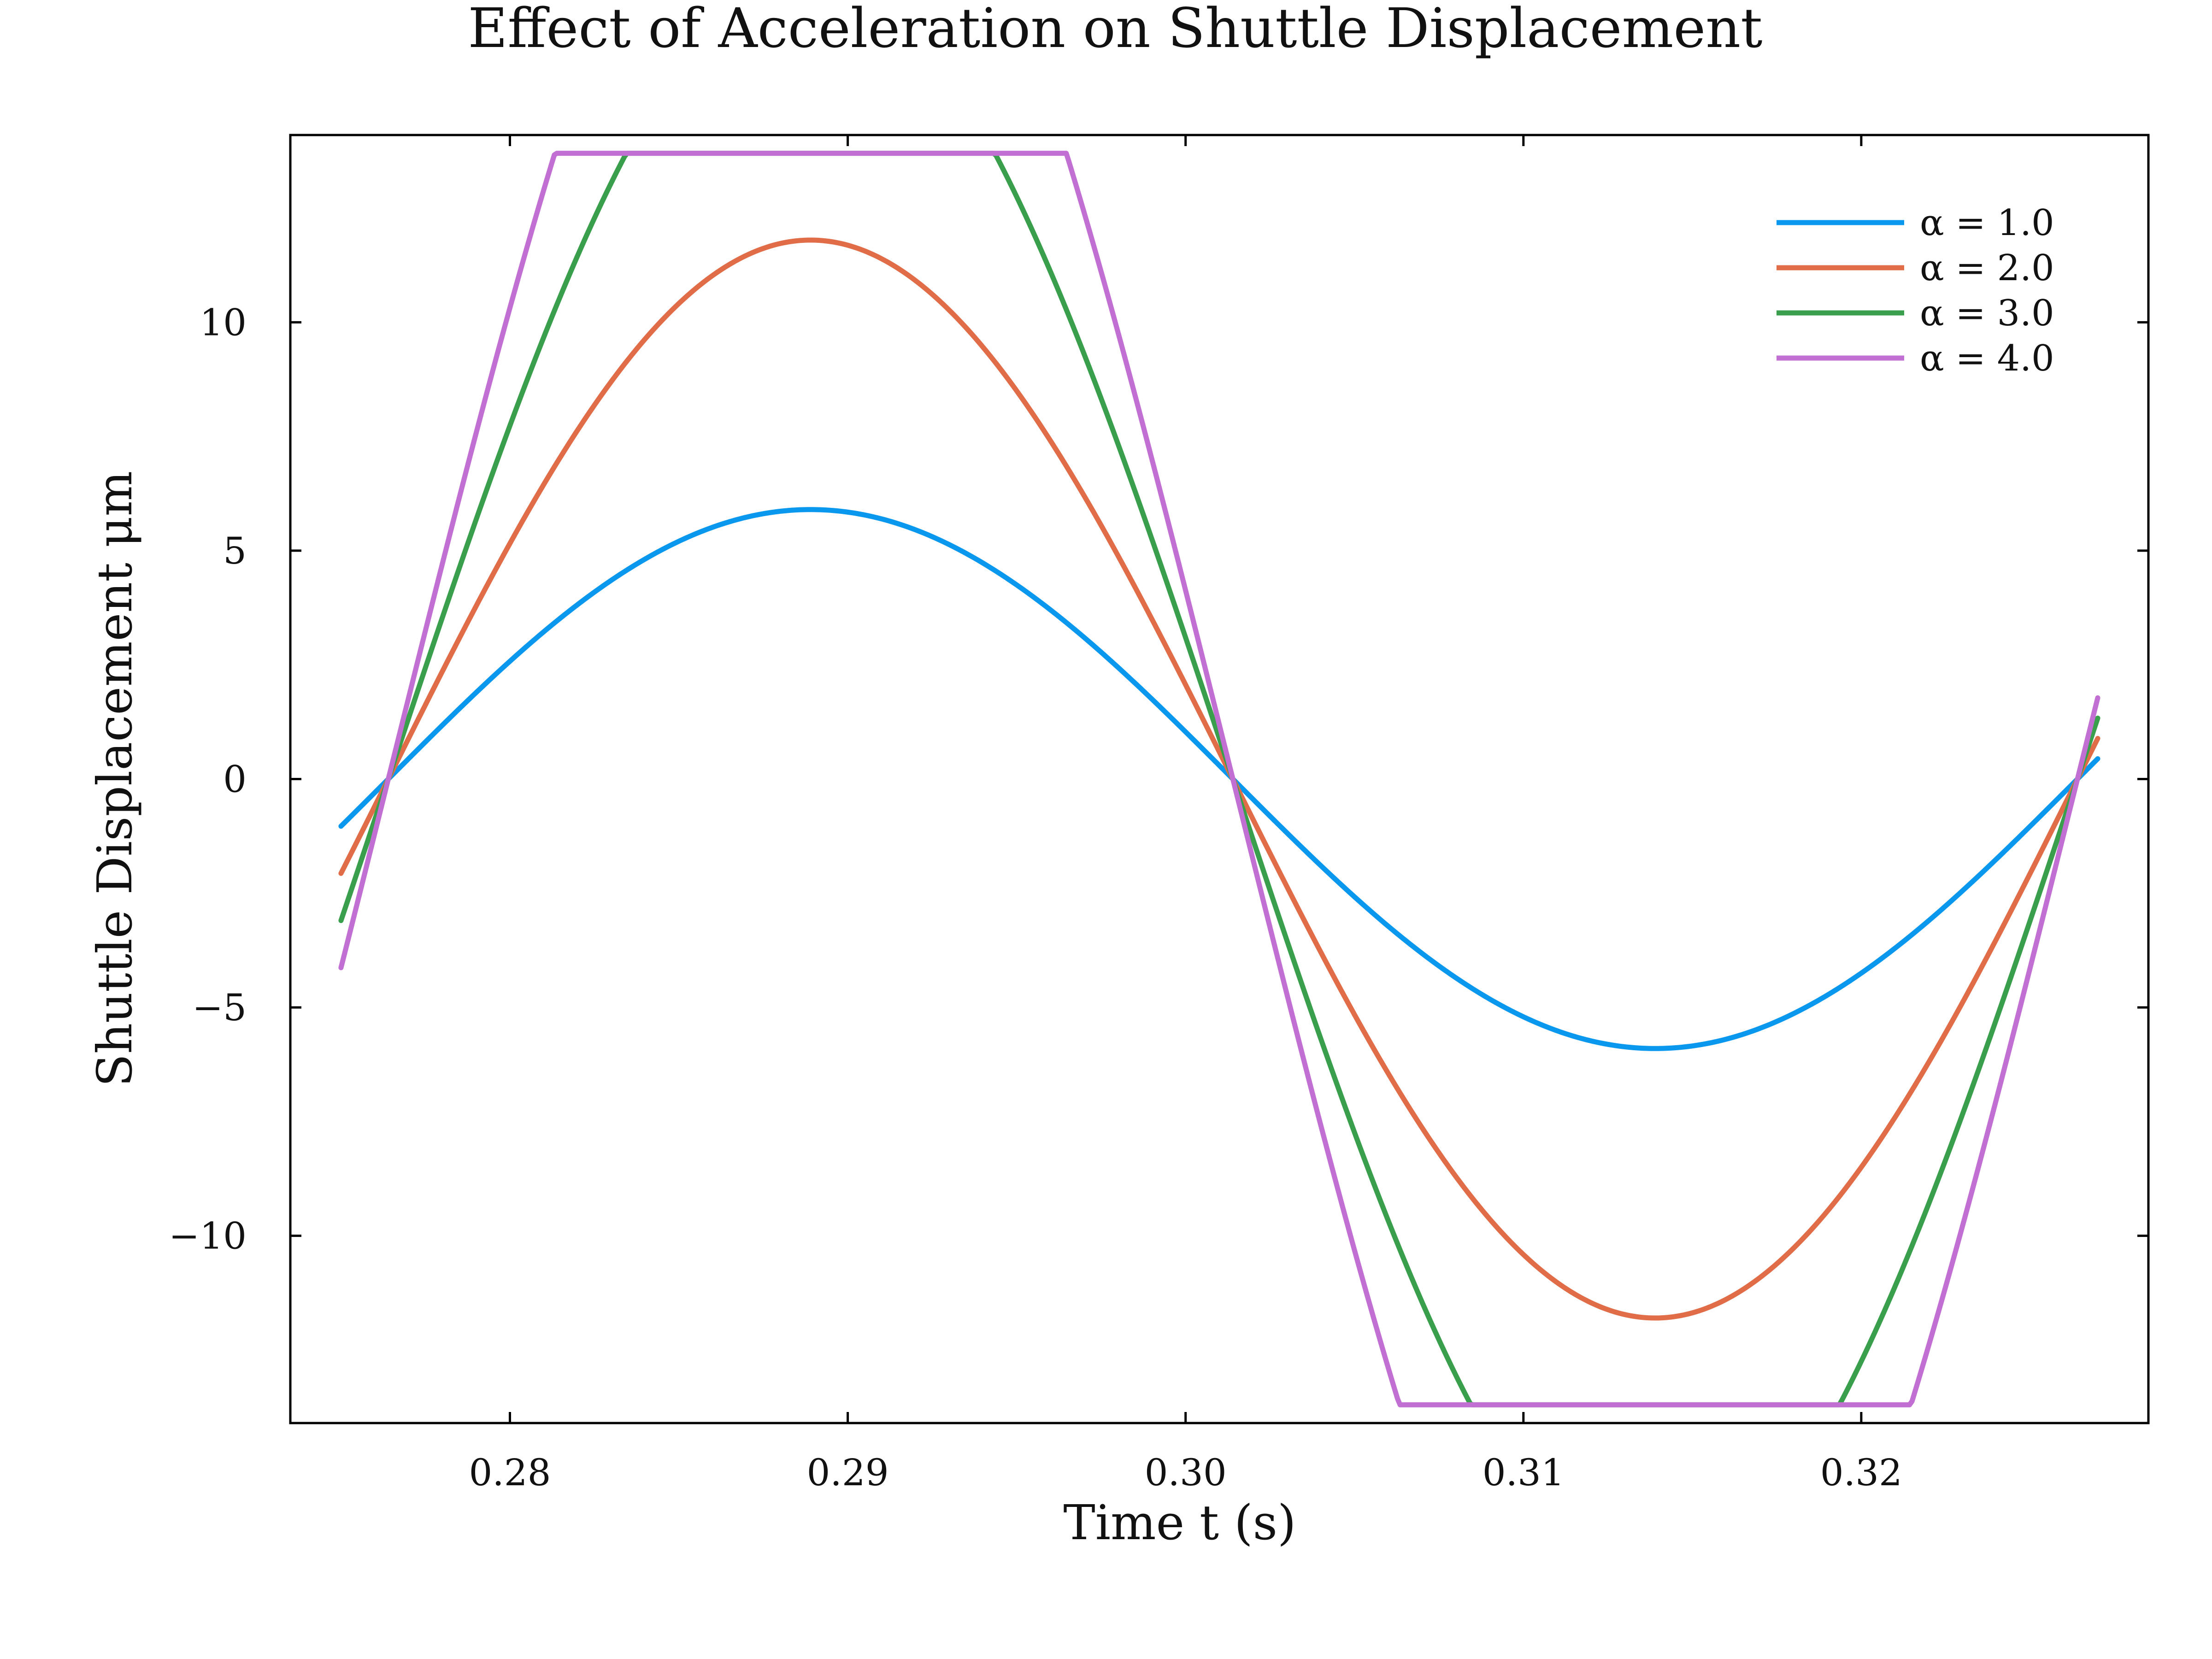 The height and width of the screenshot is (1659, 2212). I want to click on y-tick-label: −10, so click(208, 1236).